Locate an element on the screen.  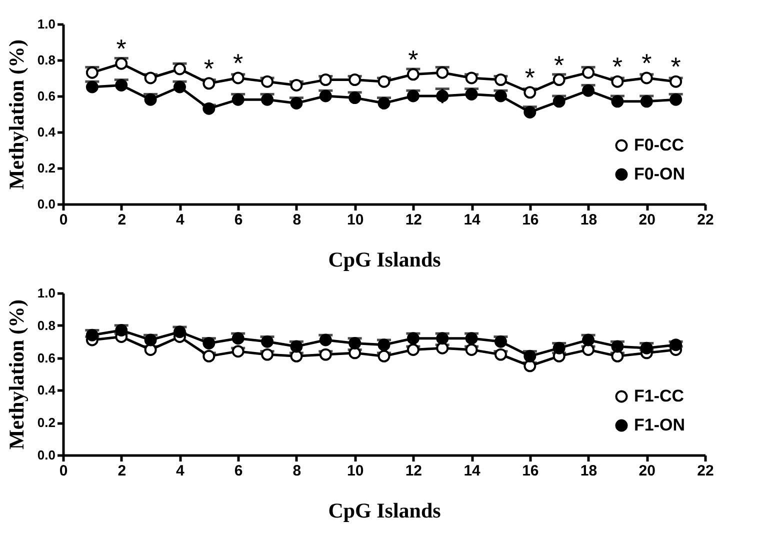
legend-label: F1-CC is located at coordinates (659, 396).